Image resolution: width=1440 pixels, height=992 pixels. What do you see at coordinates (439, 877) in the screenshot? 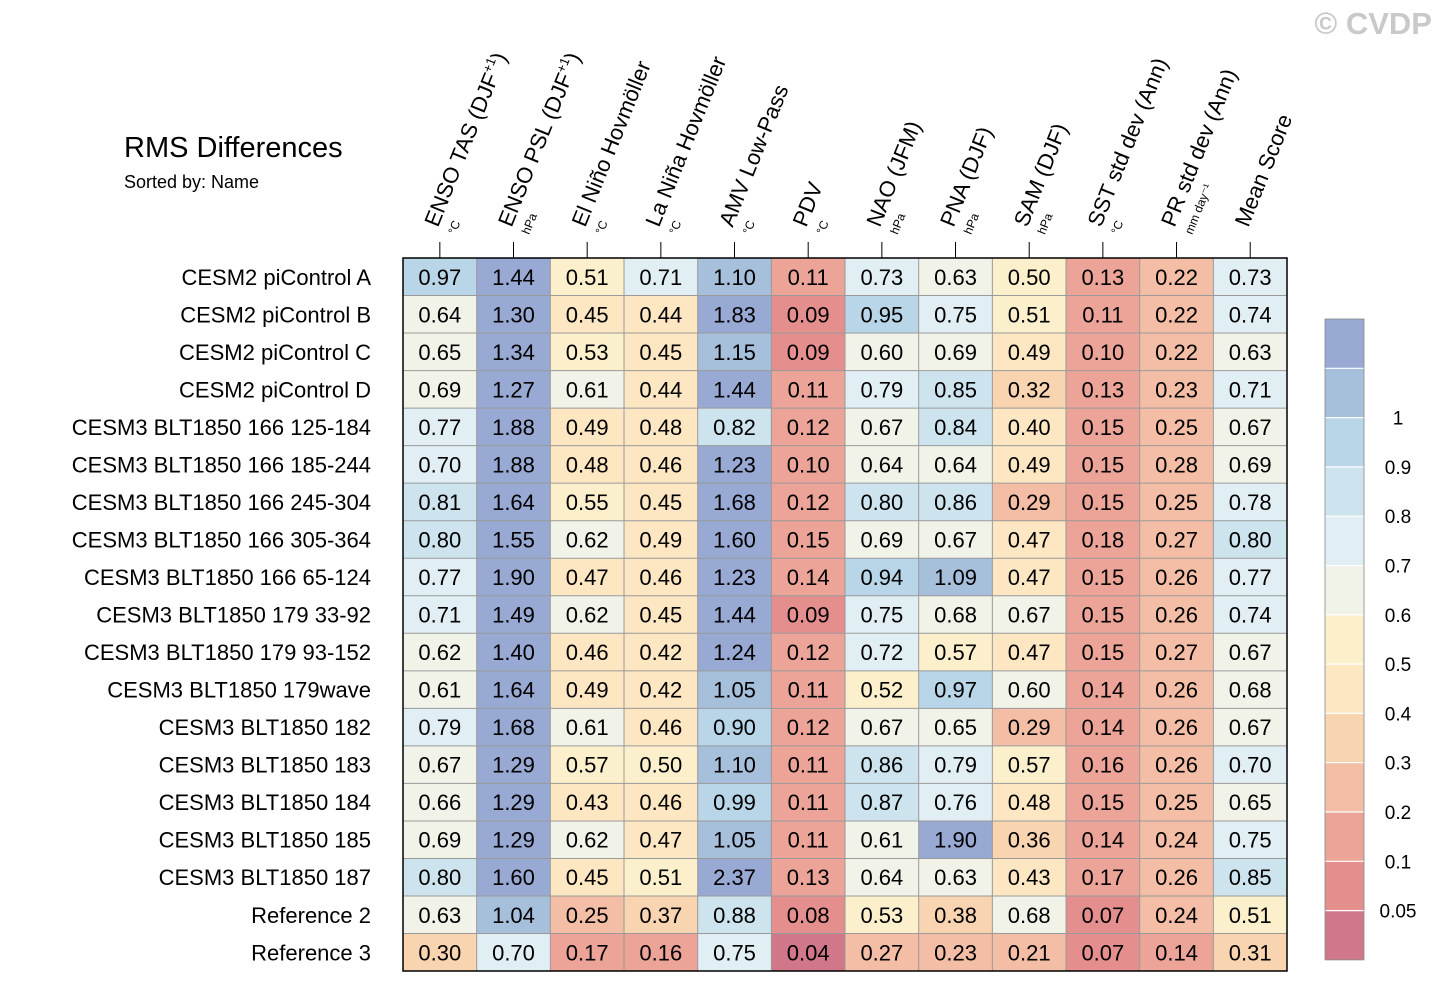
I see `cell-value-label: 0.80` at bounding box center [439, 877].